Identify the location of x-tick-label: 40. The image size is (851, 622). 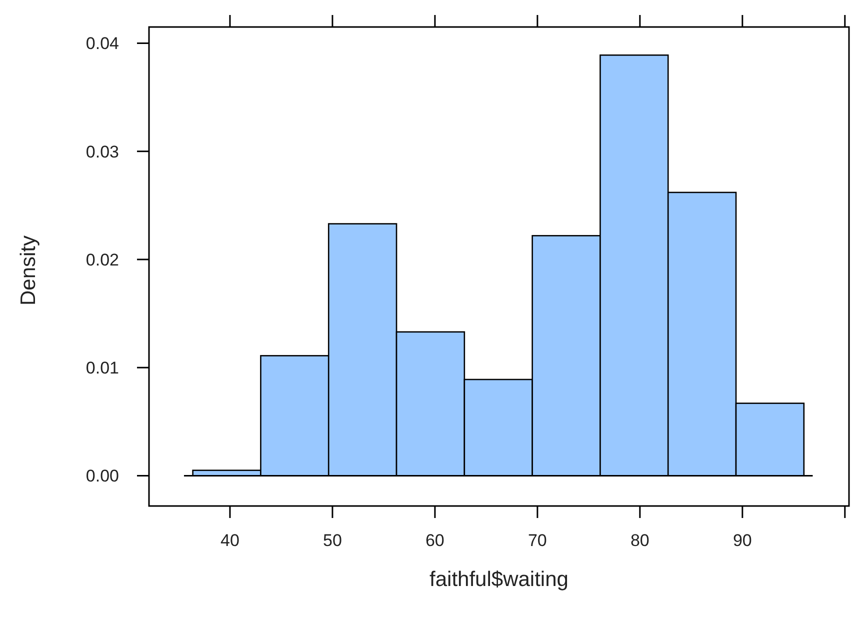
(230, 540).